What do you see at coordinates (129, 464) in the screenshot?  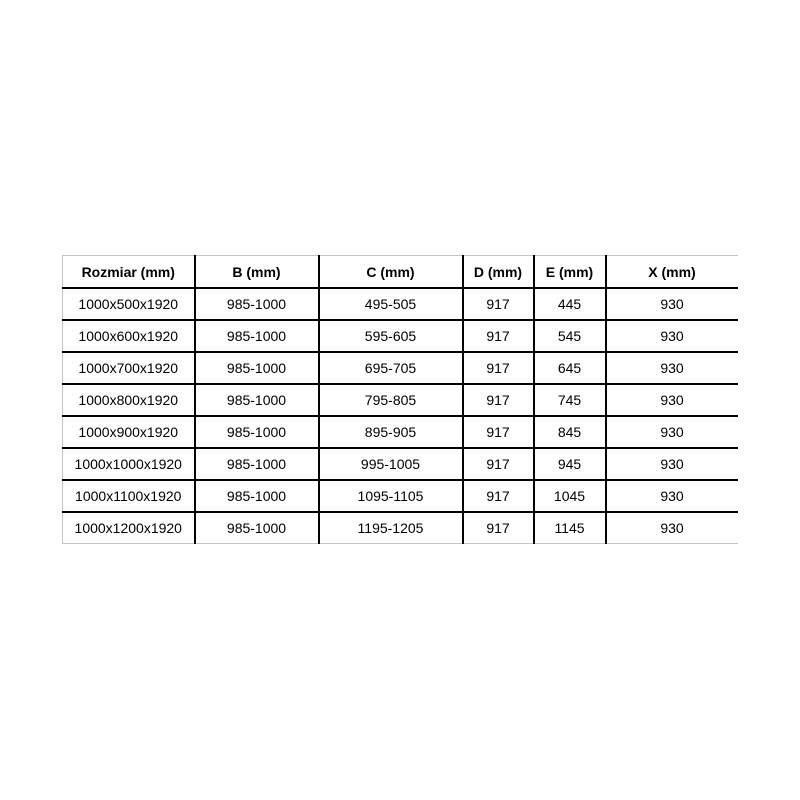 I see `table-cell: 1000x1000x1920` at bounding box center [129, 464].